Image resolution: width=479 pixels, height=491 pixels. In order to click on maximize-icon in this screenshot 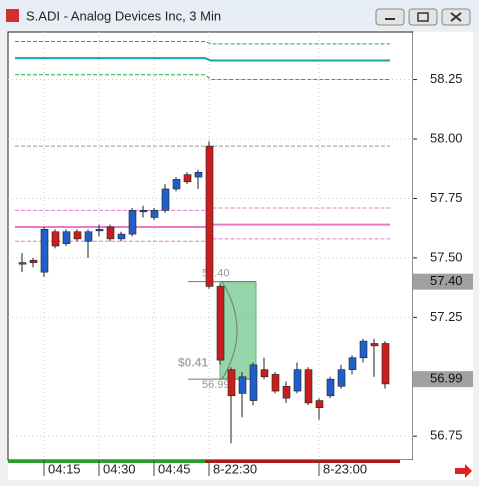, I will do `click(423, 17)`.